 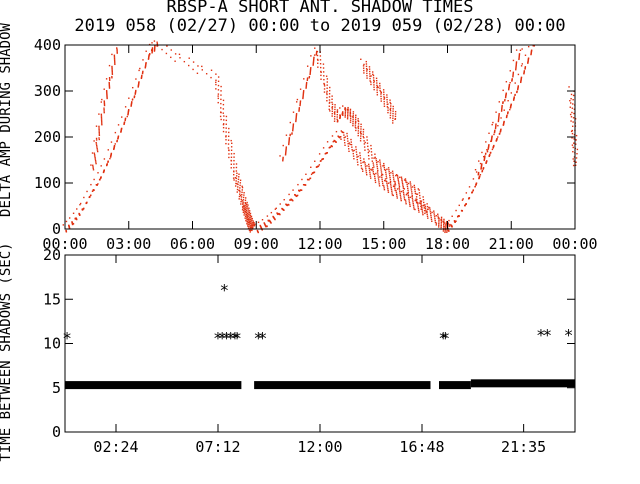 I want to click on bottom-ytick-label: 20, so click(x=52, y=255).